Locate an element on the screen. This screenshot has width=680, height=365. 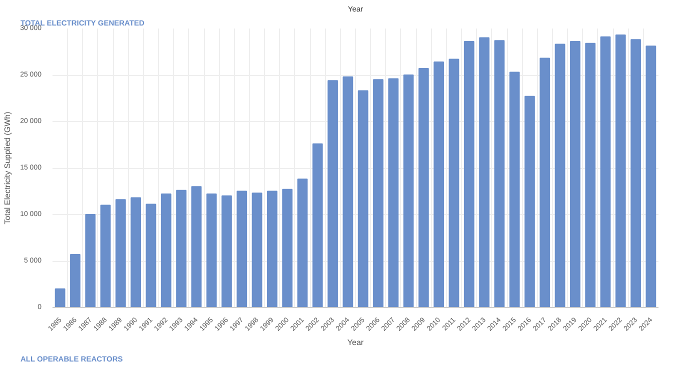
x-axis-title: Year is located at coordinates (355, 343).